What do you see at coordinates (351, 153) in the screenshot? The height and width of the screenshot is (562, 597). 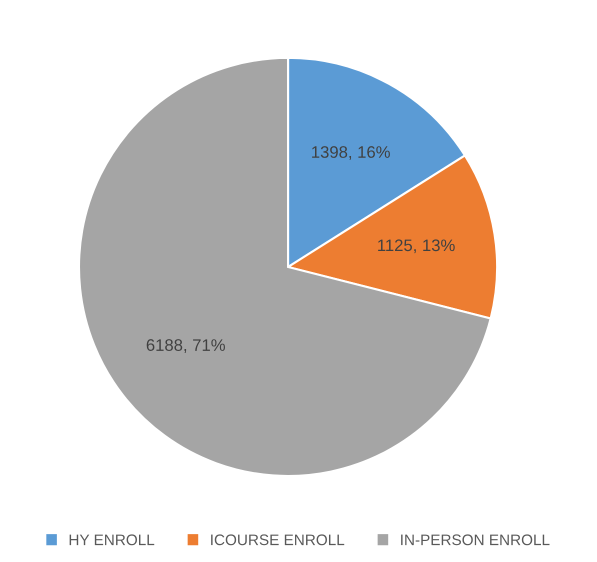 I see `data-label: 1398, 16%` at bounding box center [351, 153].